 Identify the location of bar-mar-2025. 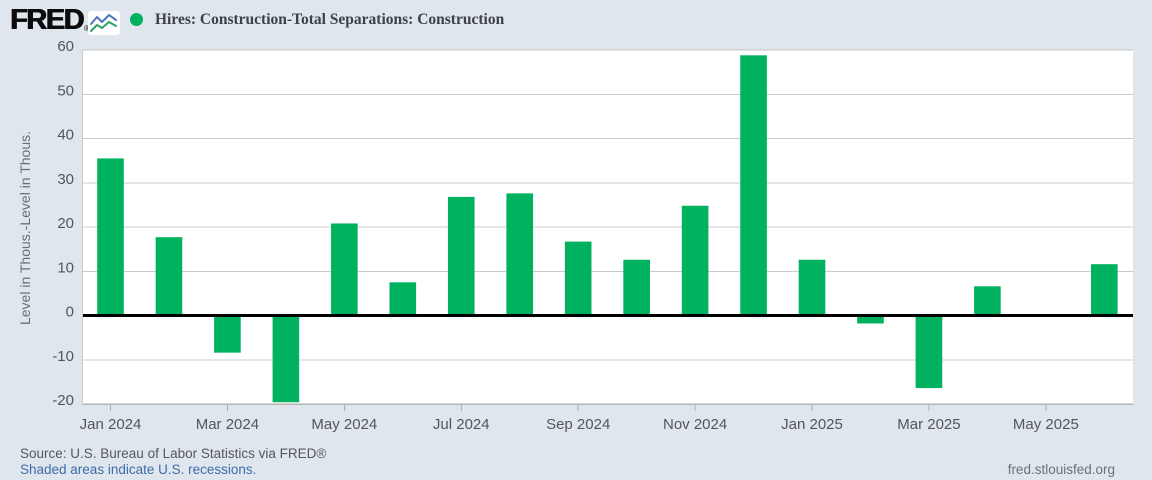
(929, 352).